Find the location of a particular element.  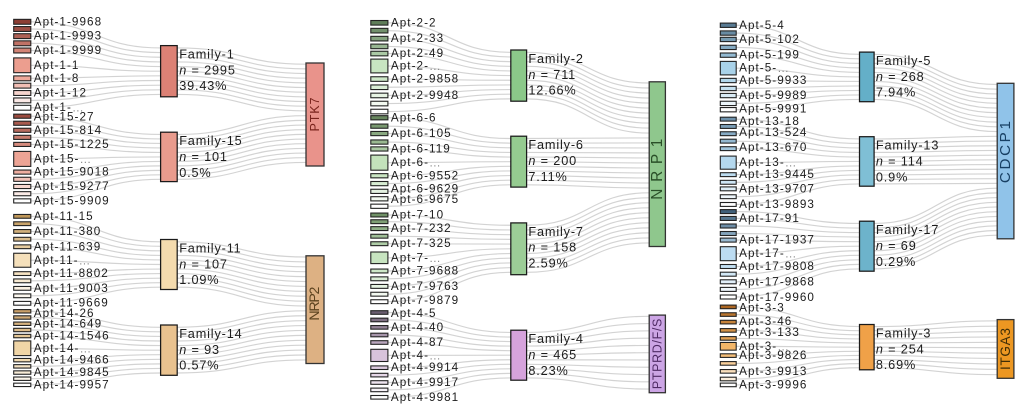

svg-text: Apt-7-9688 is located at coordinates (425, 271).